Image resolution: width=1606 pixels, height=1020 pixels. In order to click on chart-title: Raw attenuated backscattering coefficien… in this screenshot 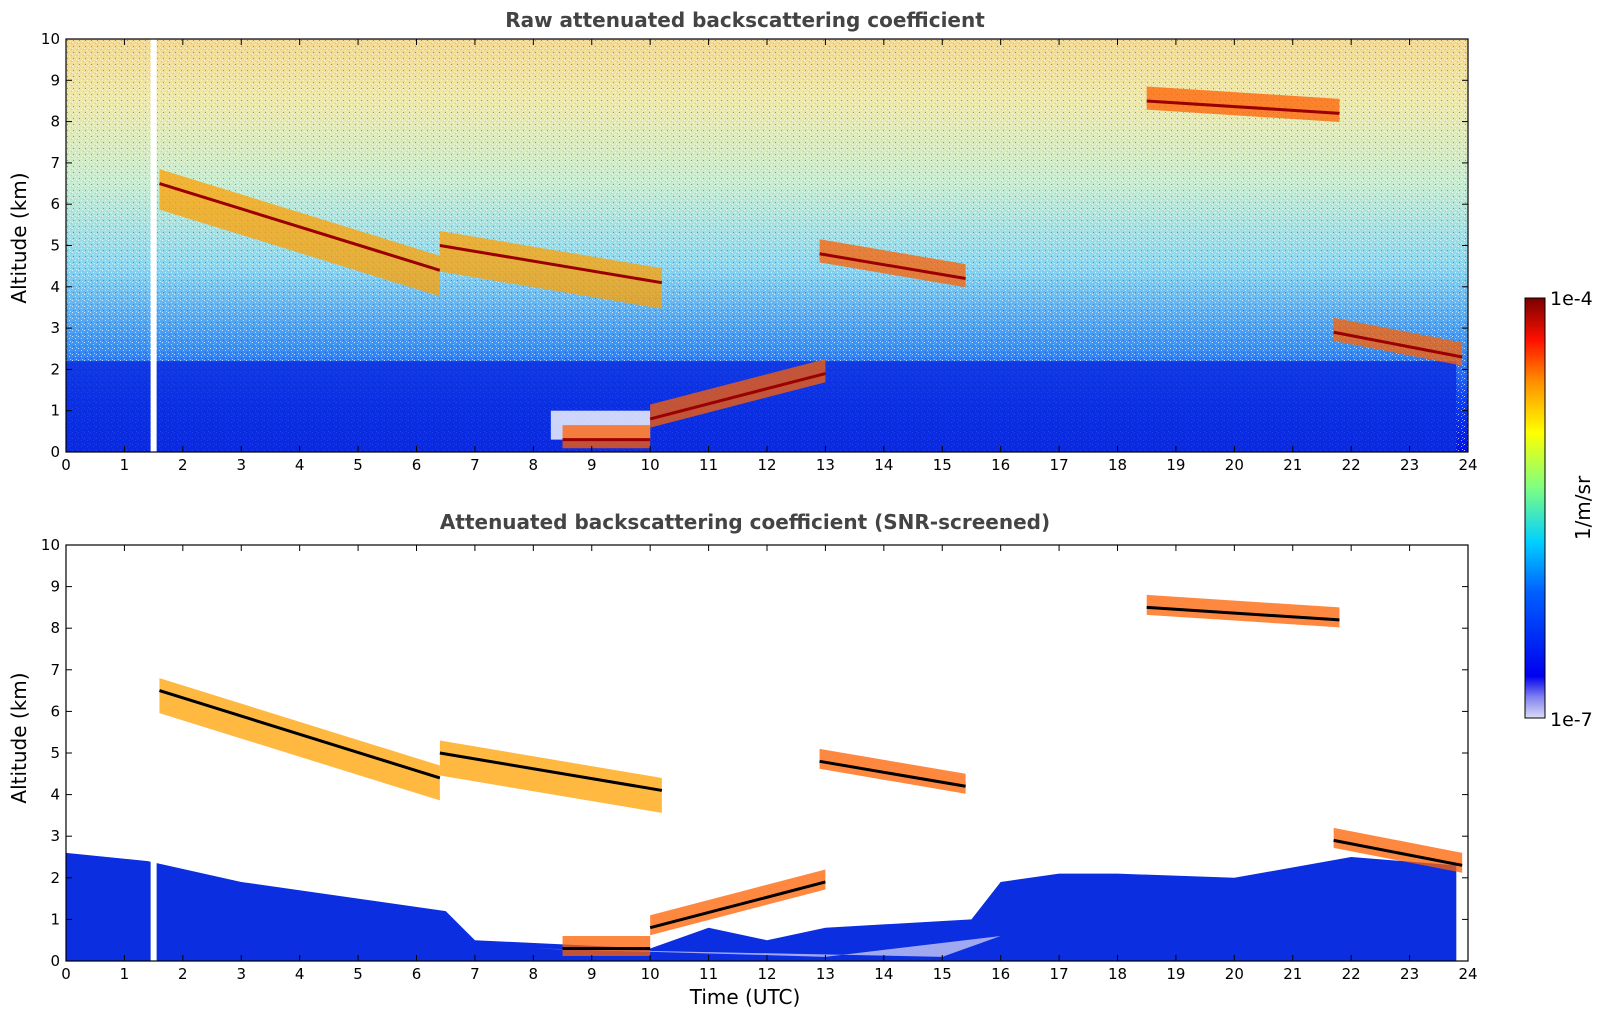, I will do `click(745, 20)`.